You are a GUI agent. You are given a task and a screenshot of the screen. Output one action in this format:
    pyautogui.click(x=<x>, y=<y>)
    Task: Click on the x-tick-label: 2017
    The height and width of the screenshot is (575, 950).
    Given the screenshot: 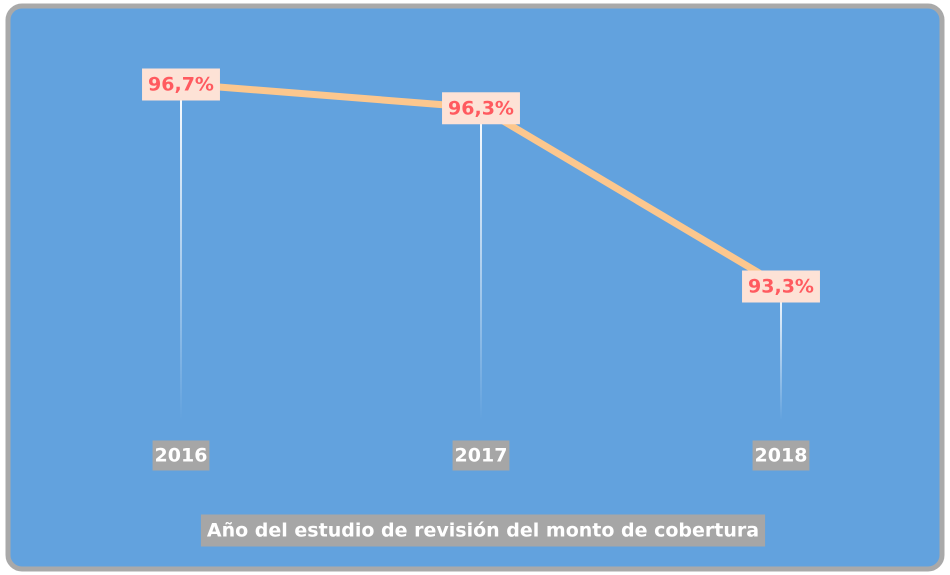 What is the action you would take?
    pyautogui.click(x=481, y=456)
    